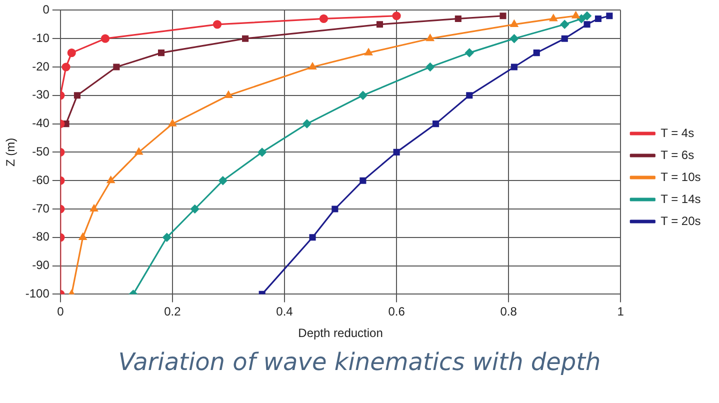 The image size is (719, 403). What do you see at coordinates (41, 237) in the screenshot?
I see `y-tick-label: -80` at bounding box center [41, 237].